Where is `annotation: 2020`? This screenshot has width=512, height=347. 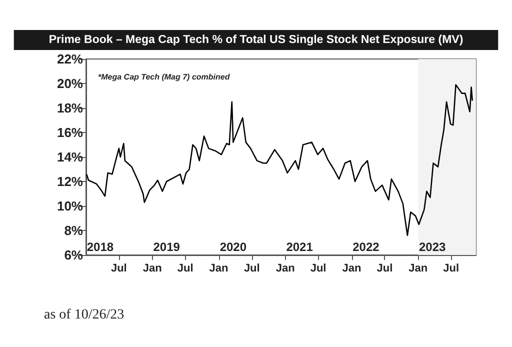
annotation: 2020 is located at coordinates (233, 247).